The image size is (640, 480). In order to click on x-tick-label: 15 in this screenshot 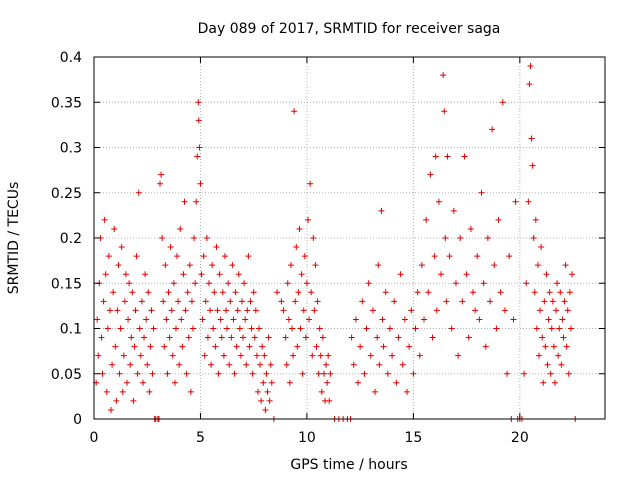, I will do `click(413, 438)`.